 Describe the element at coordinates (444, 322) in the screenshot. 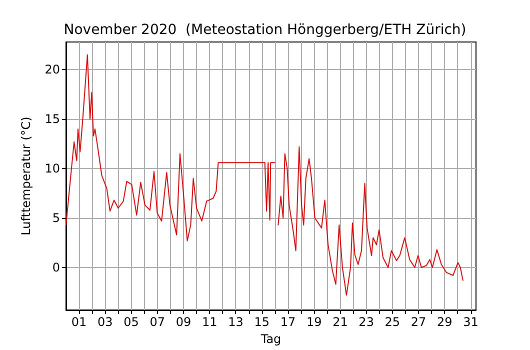

I see `x-tick-label: 29` at that location.